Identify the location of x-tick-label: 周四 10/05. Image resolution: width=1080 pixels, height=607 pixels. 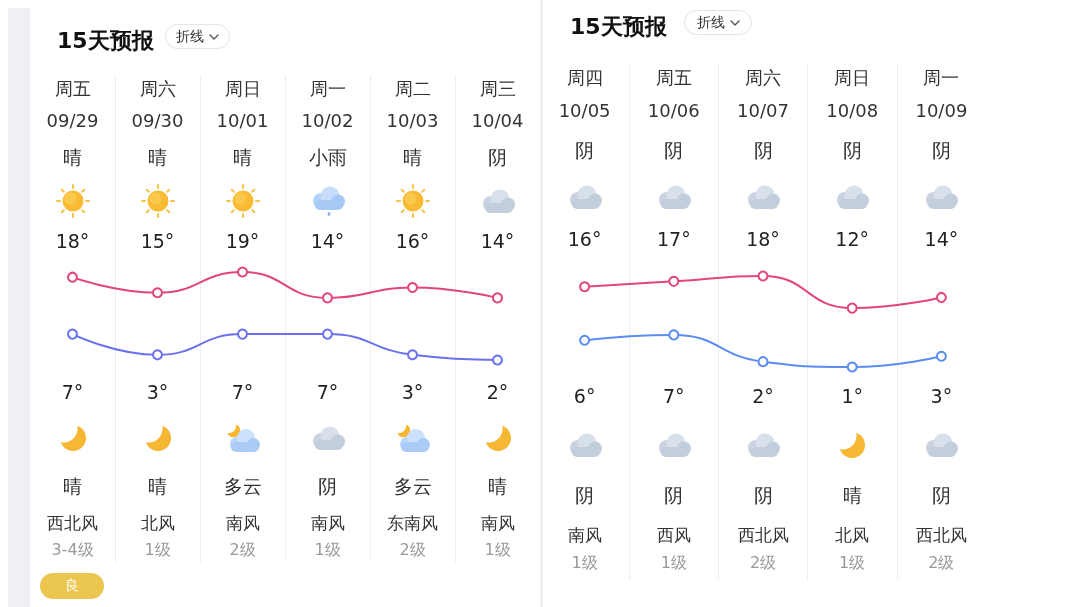
(584, 93).